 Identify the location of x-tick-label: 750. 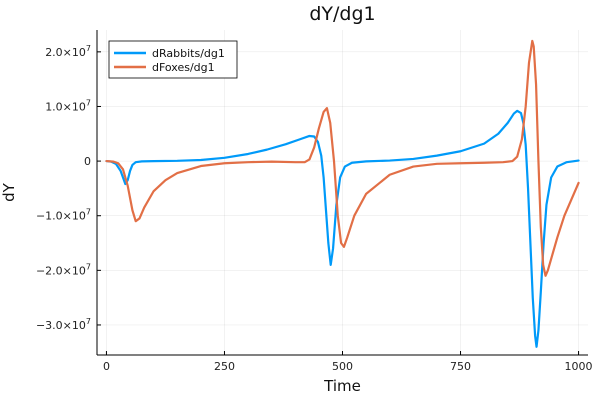
(460, 366).